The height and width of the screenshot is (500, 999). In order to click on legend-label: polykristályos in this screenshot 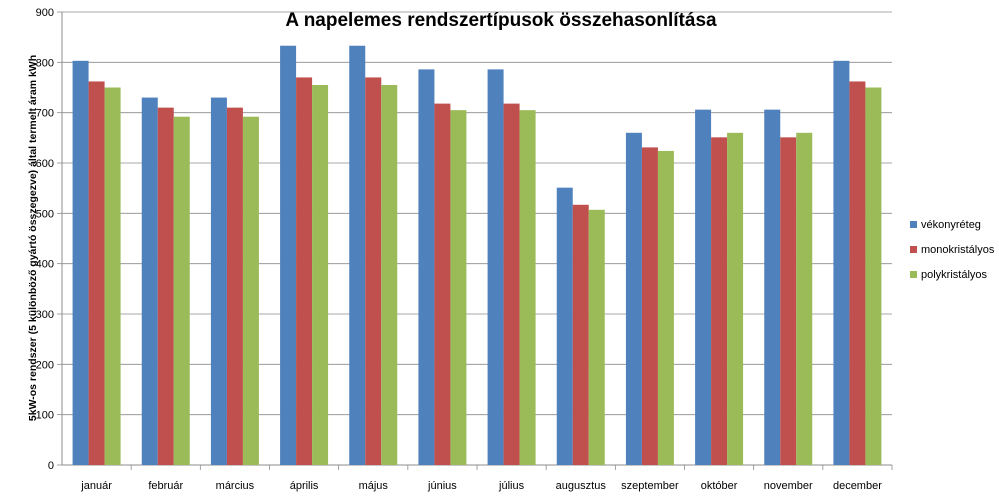, I will do `click(954, 275)`.